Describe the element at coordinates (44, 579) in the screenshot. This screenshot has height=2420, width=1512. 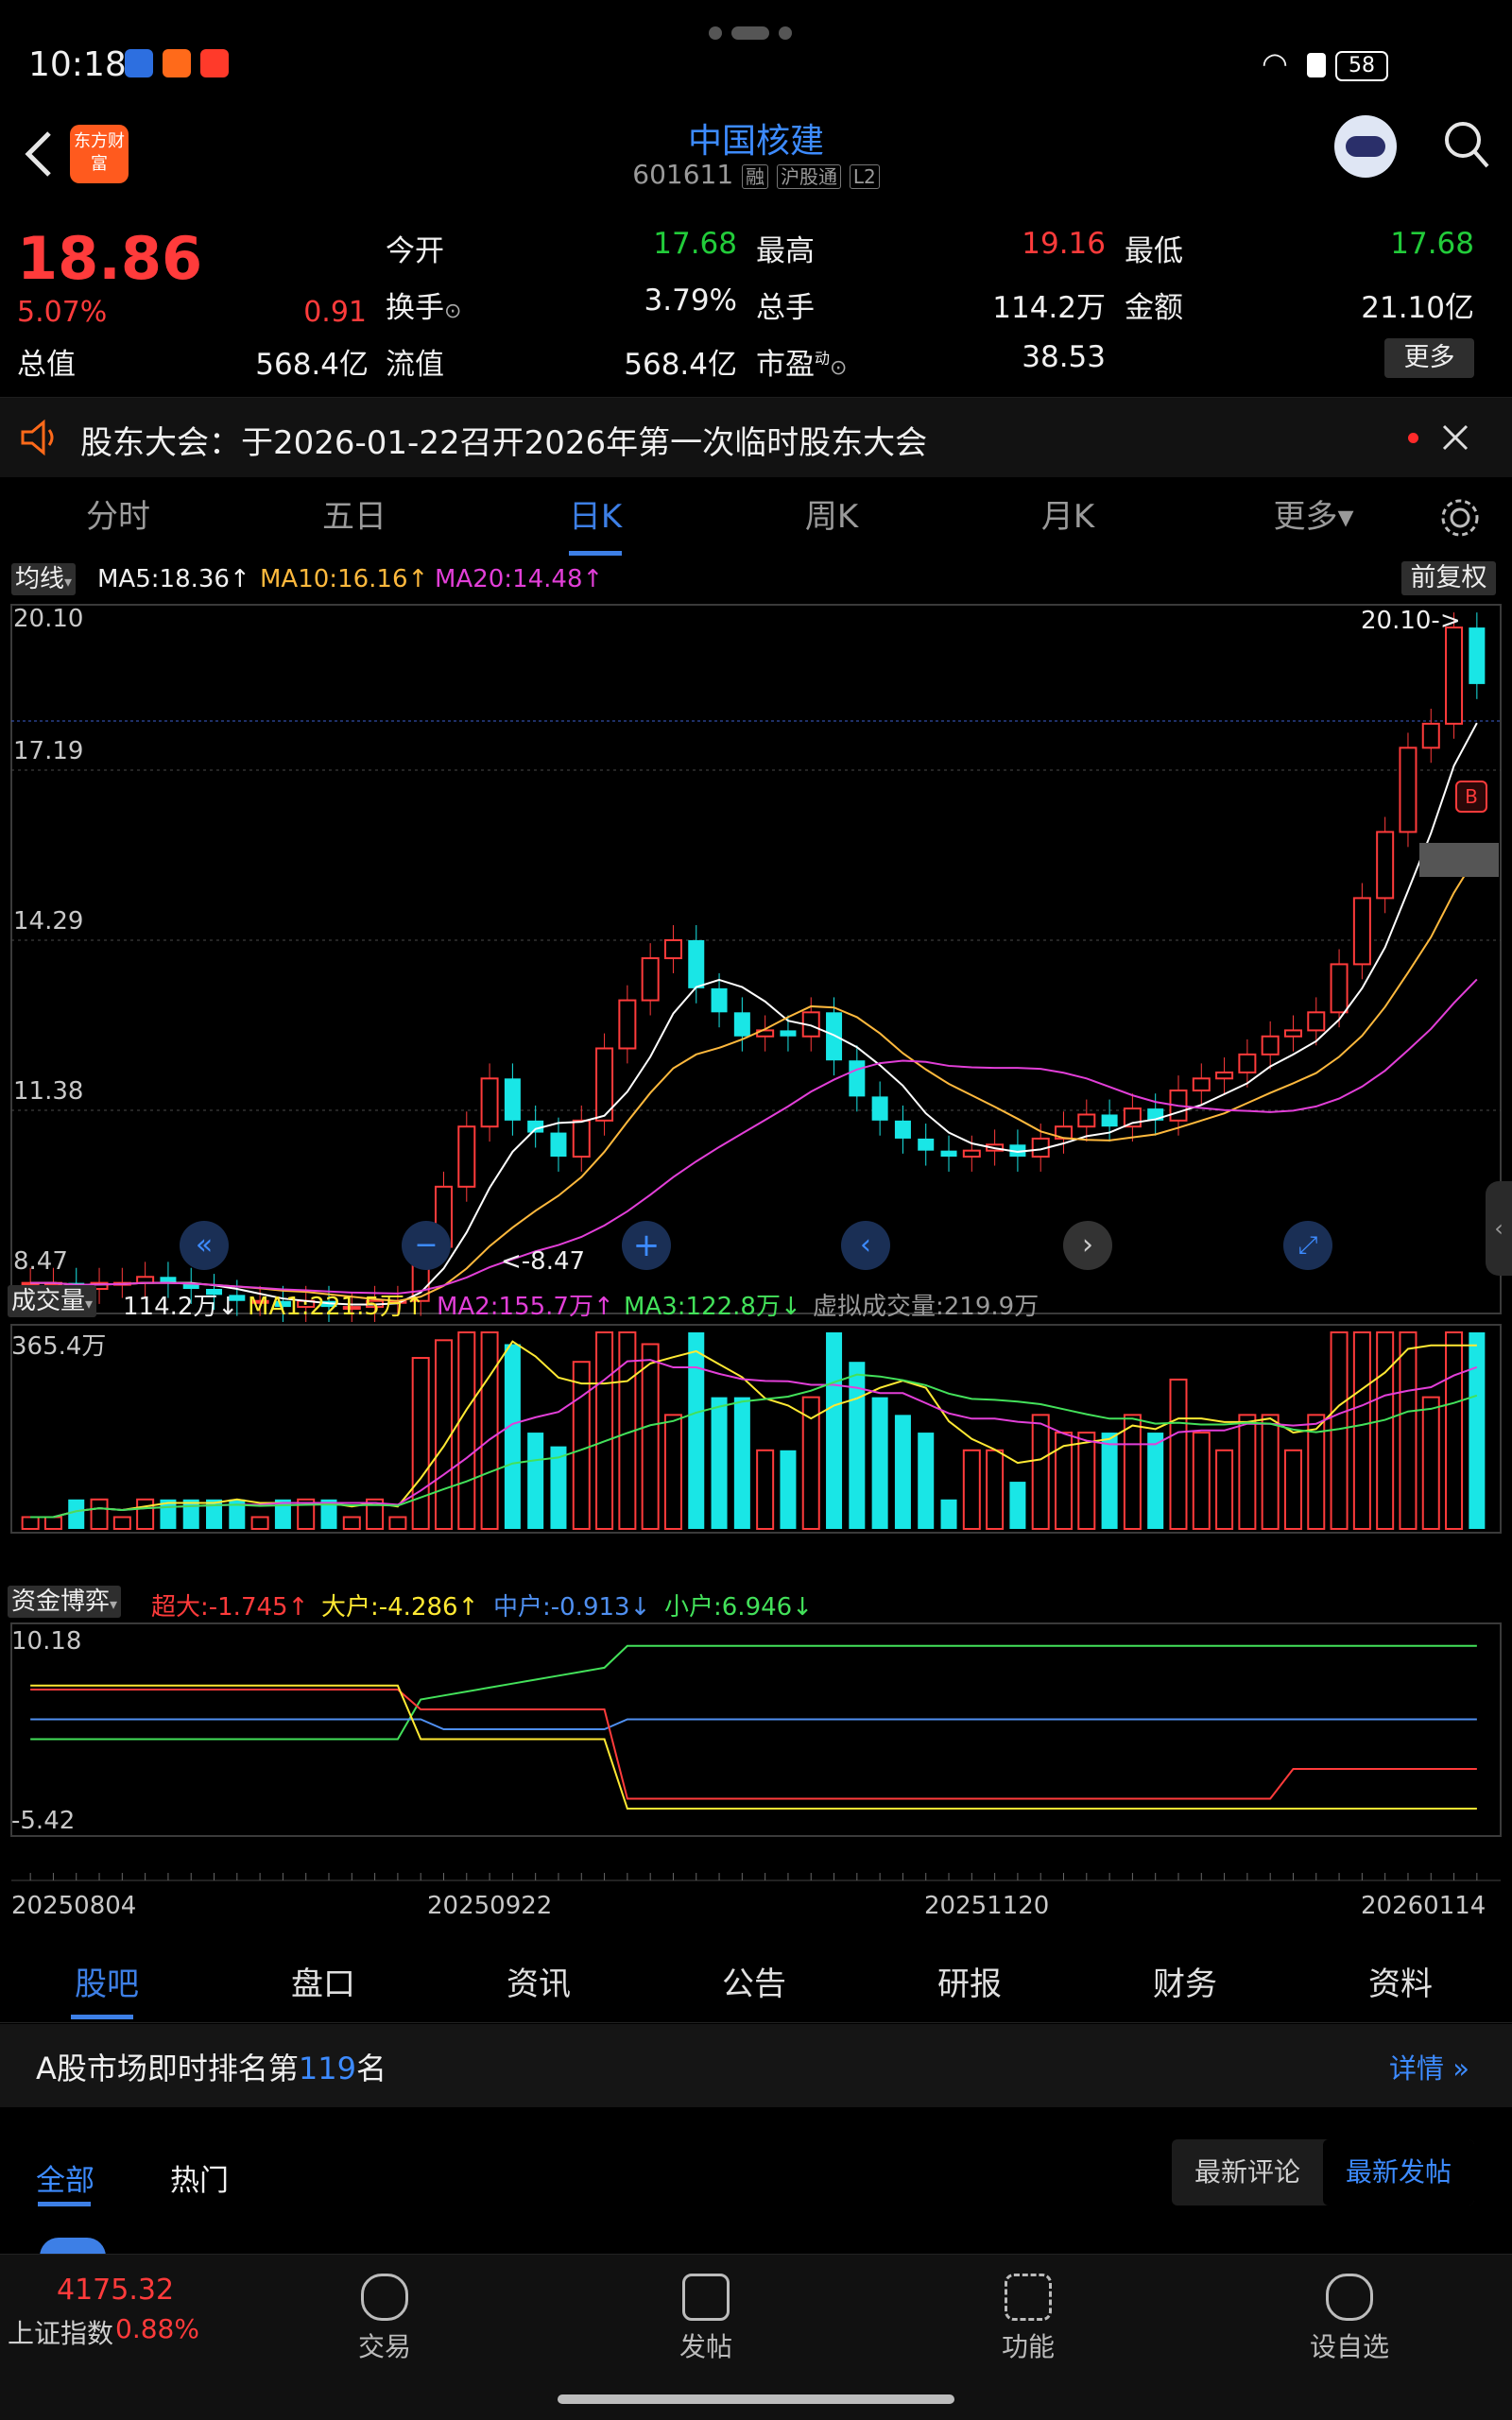
I see `ma-indicator-button: 均线▾` at that location.